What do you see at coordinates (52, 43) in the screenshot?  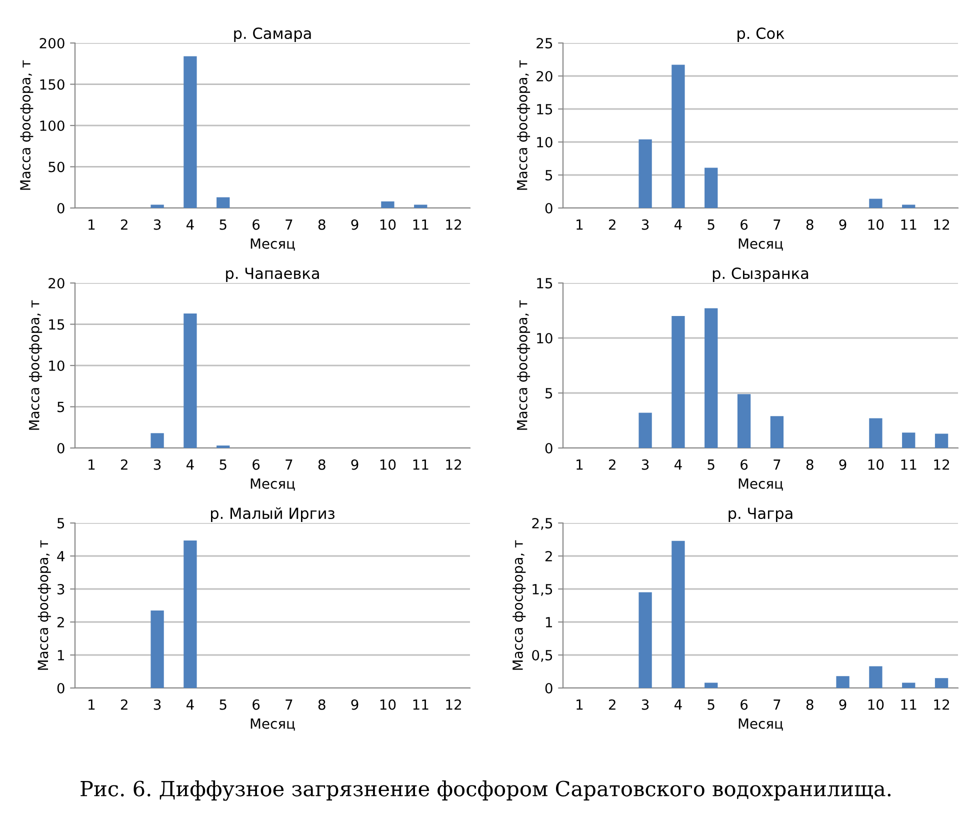 I see `y-tick-label: 200` at bounding box center [52, 43].